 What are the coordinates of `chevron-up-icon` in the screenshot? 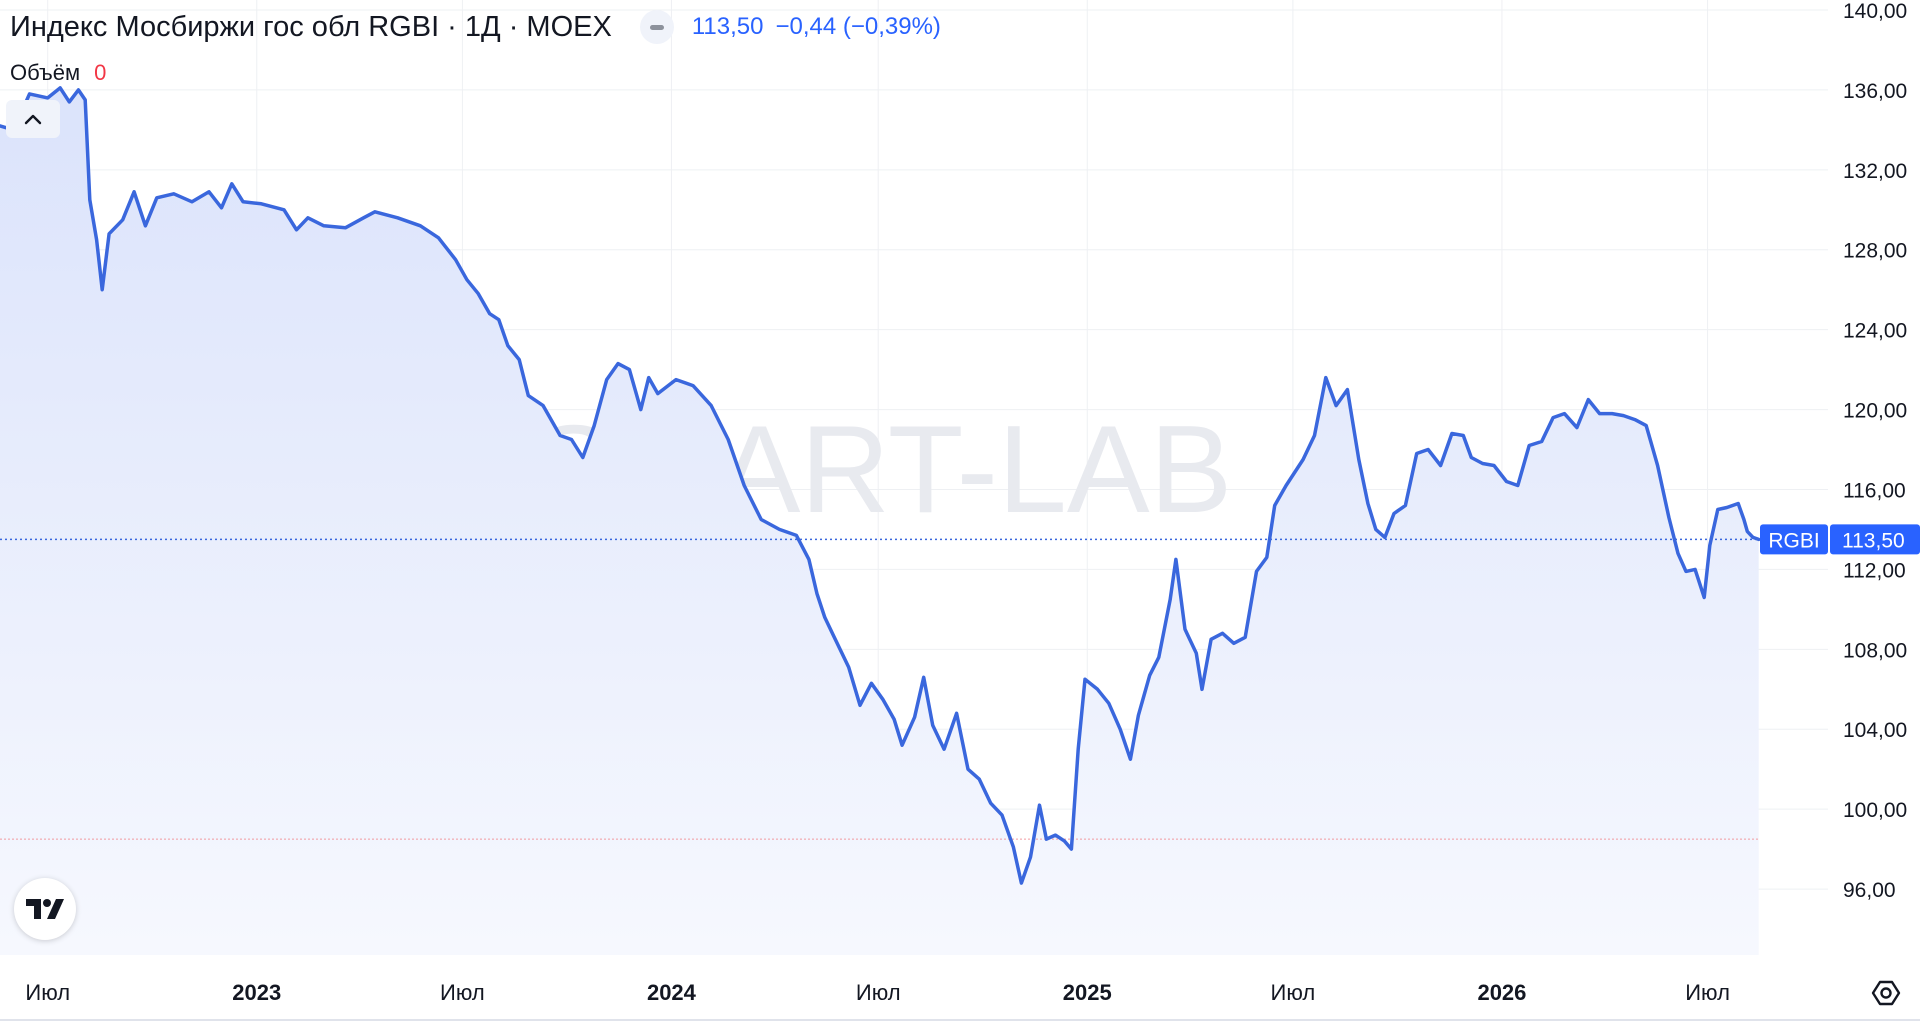 It's located at (33, 119).